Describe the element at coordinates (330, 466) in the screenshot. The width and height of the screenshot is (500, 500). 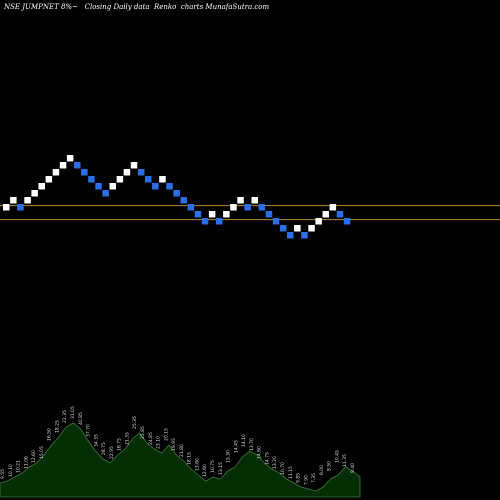
I see `volume-label: 8.50` at that location.